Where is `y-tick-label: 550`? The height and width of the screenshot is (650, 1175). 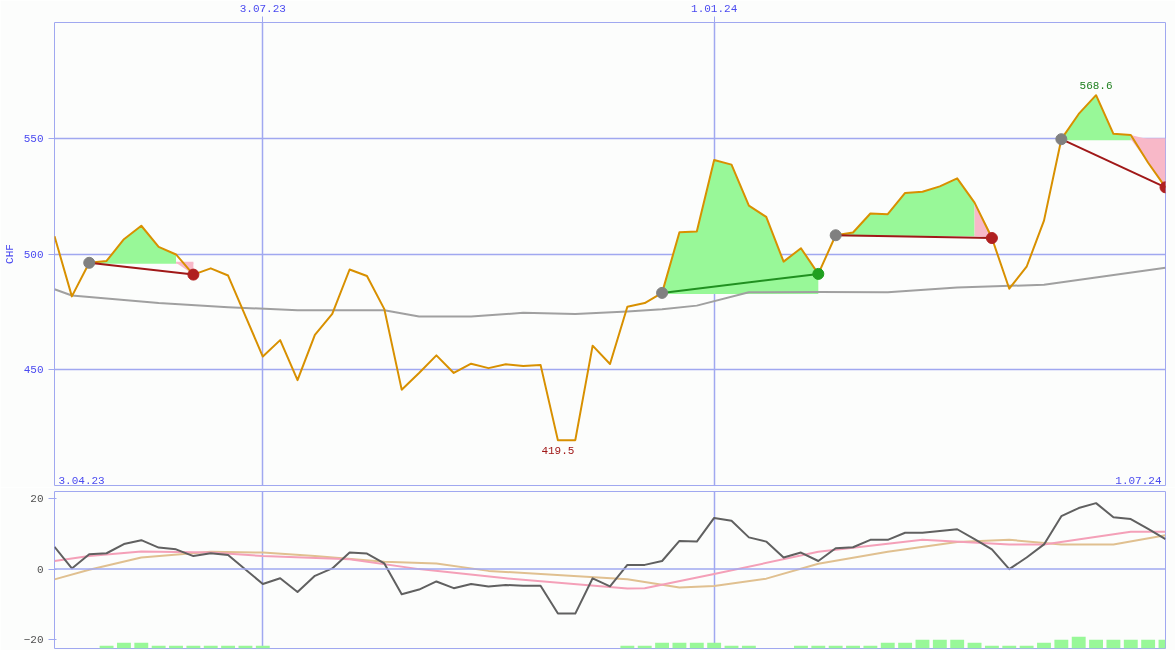 y-tick-label: 550 is located at coordinates (33, 138).